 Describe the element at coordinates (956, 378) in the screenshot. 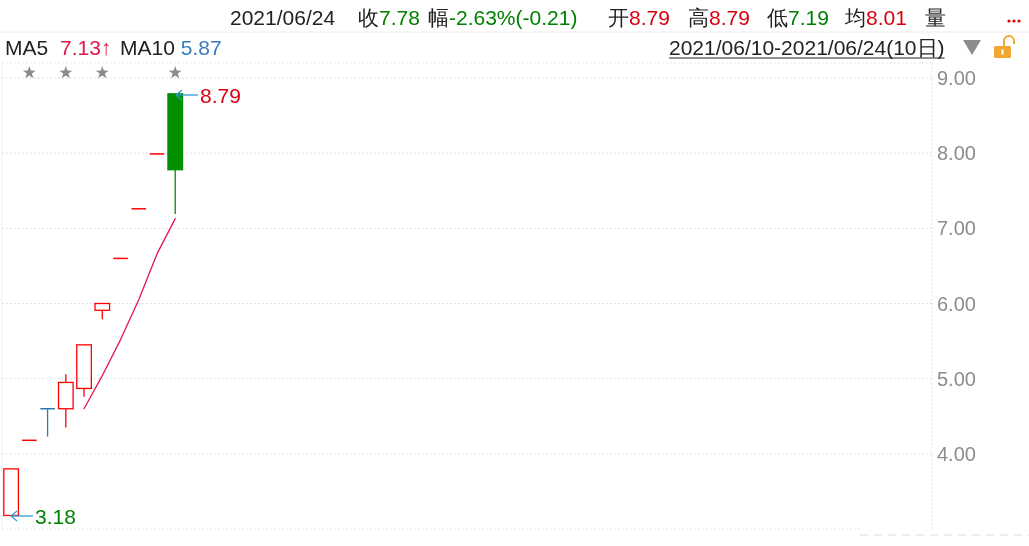

I see `y-tick-label: 5.00` at that location.